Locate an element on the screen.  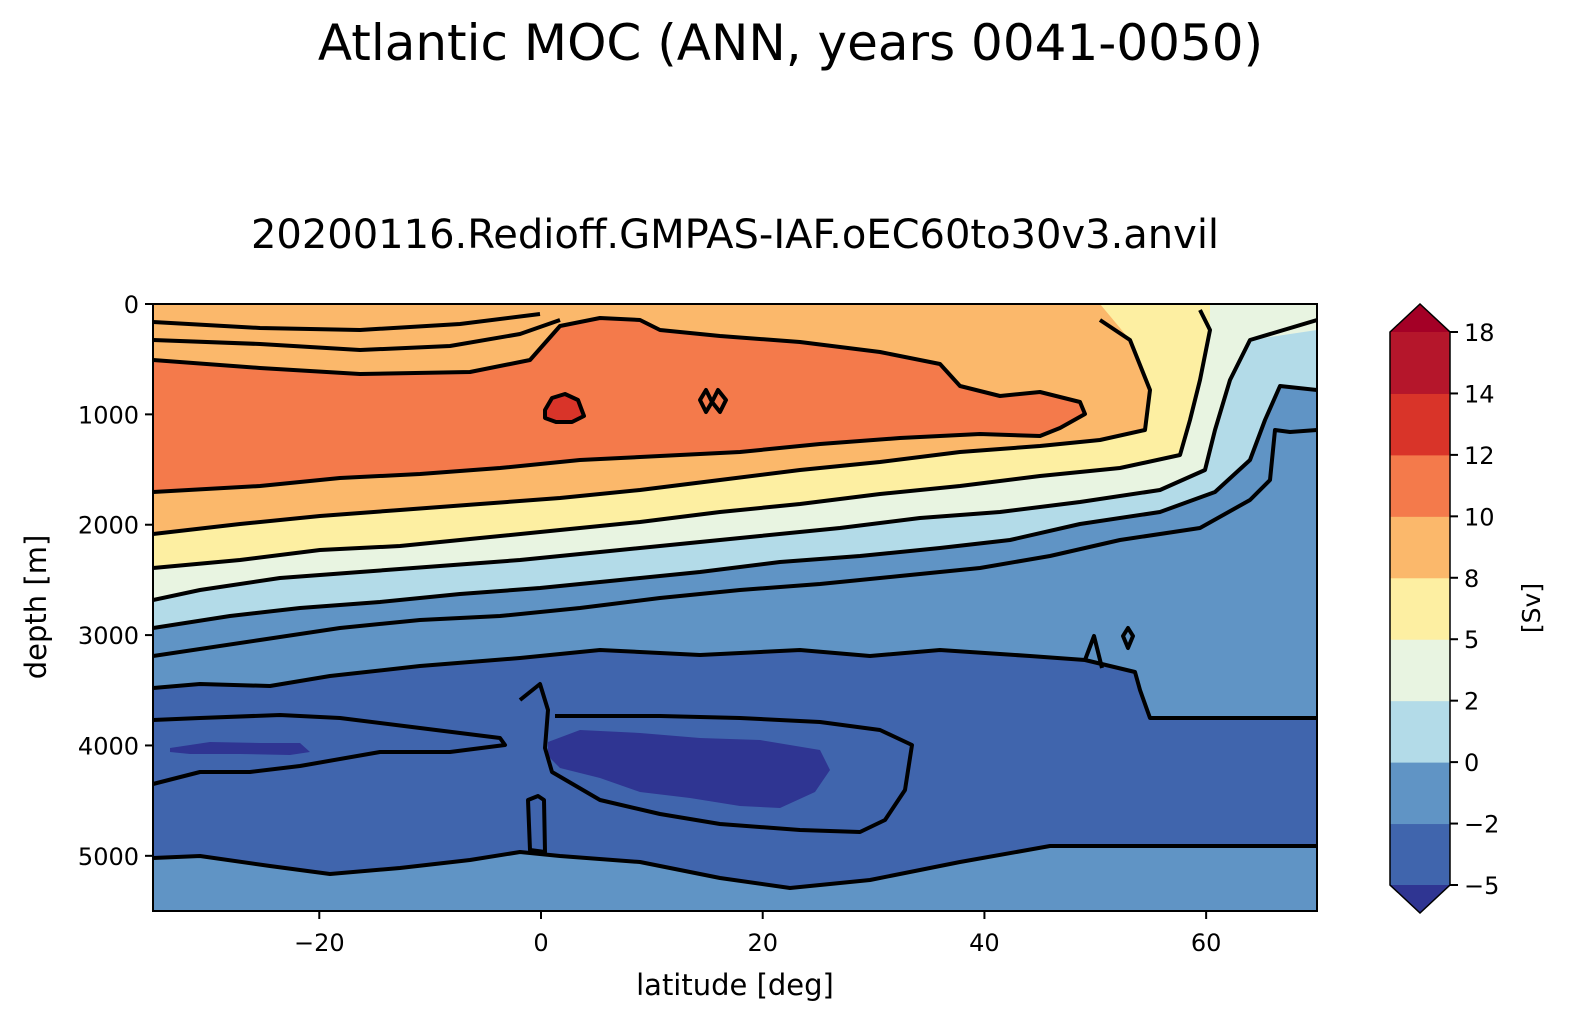
y-tick-label: 2000 is located at coordinates (108, 526).